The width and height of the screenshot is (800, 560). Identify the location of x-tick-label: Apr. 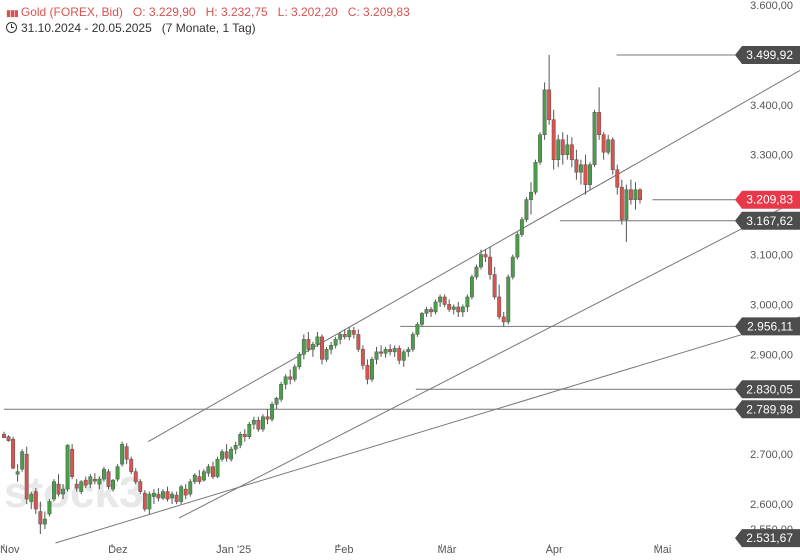
(554, 550).